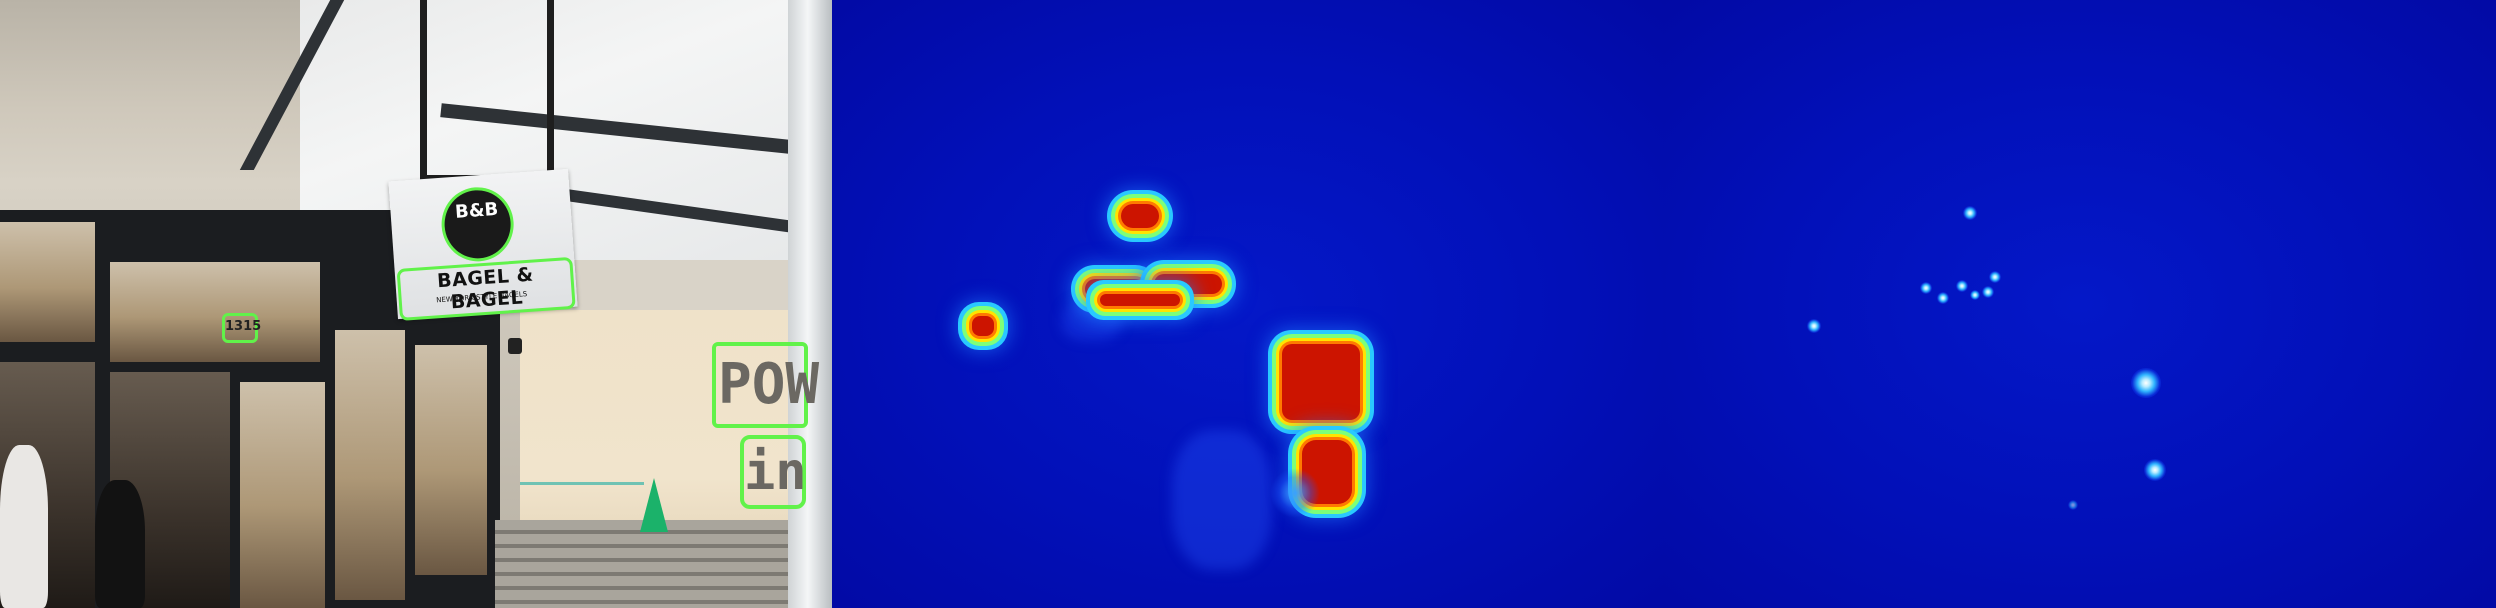 The height and width of the screenshot is (608, 2496). I want to click on bagel-sign: B&B BAGEL & BAGEL NEW YORK STYLE BAGELS, so click(483, 244).